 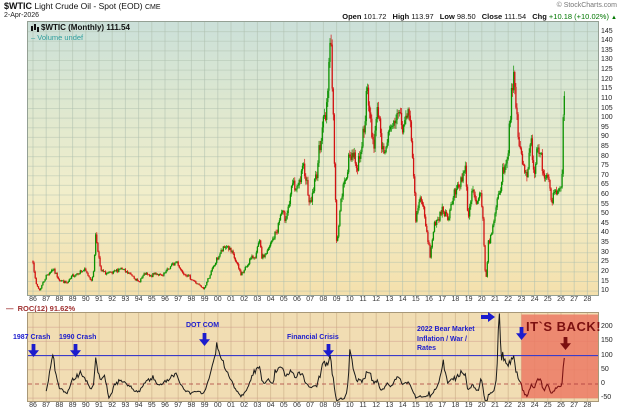 I want to click on x-tick-label: 10, so click(x=349, y=405).